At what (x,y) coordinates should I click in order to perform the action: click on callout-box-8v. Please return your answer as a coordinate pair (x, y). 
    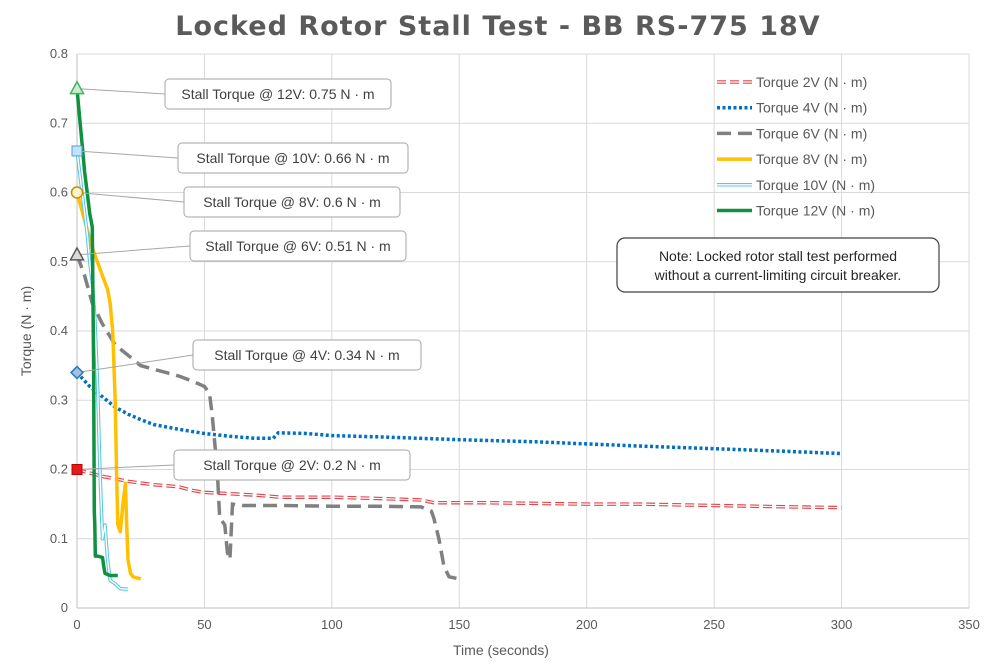
    Looking at the image, I should click on (292, 202).